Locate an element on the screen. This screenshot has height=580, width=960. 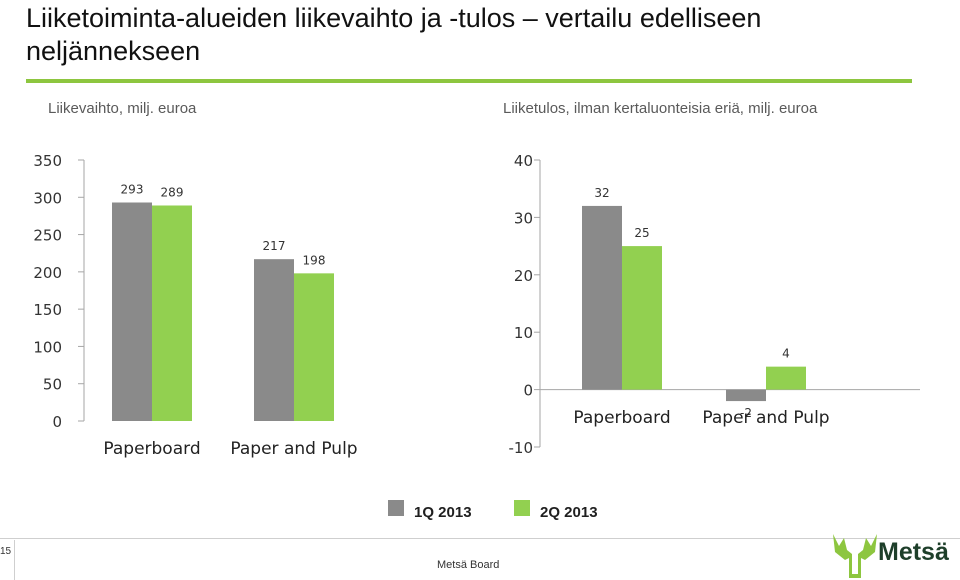
chart-2-data-label: 4 is located at coordinates (786, 354).